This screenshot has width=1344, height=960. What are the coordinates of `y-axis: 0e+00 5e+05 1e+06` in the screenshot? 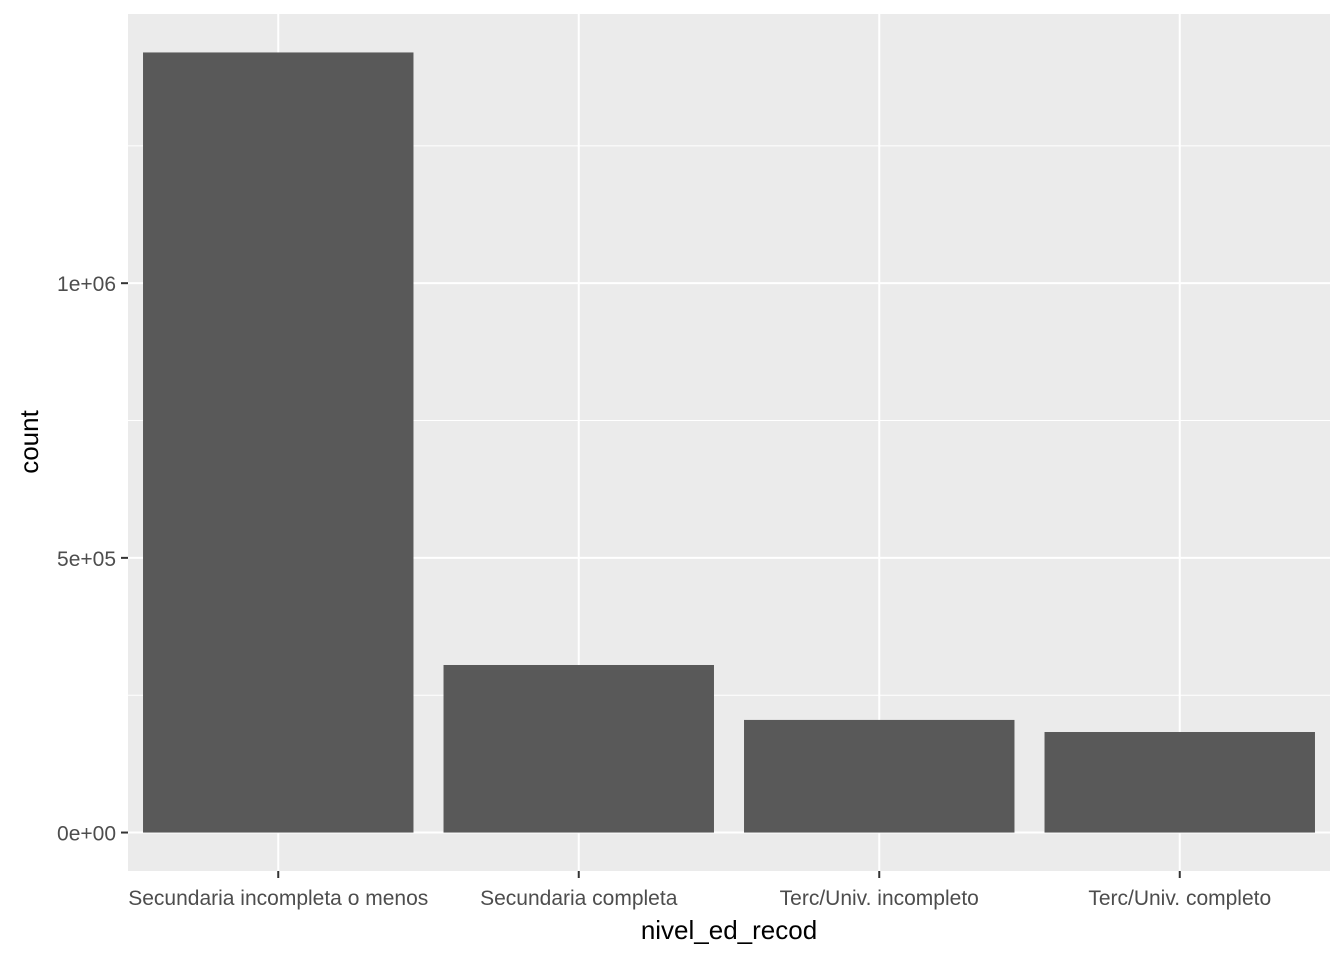 It's located at (92, 559).